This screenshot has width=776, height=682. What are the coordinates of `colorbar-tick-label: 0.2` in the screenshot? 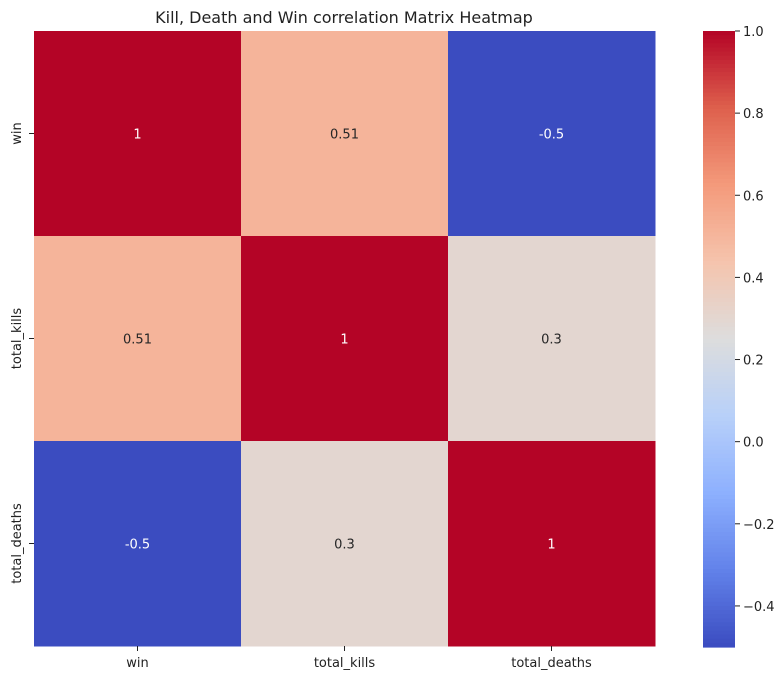 It's located at (753, 361).